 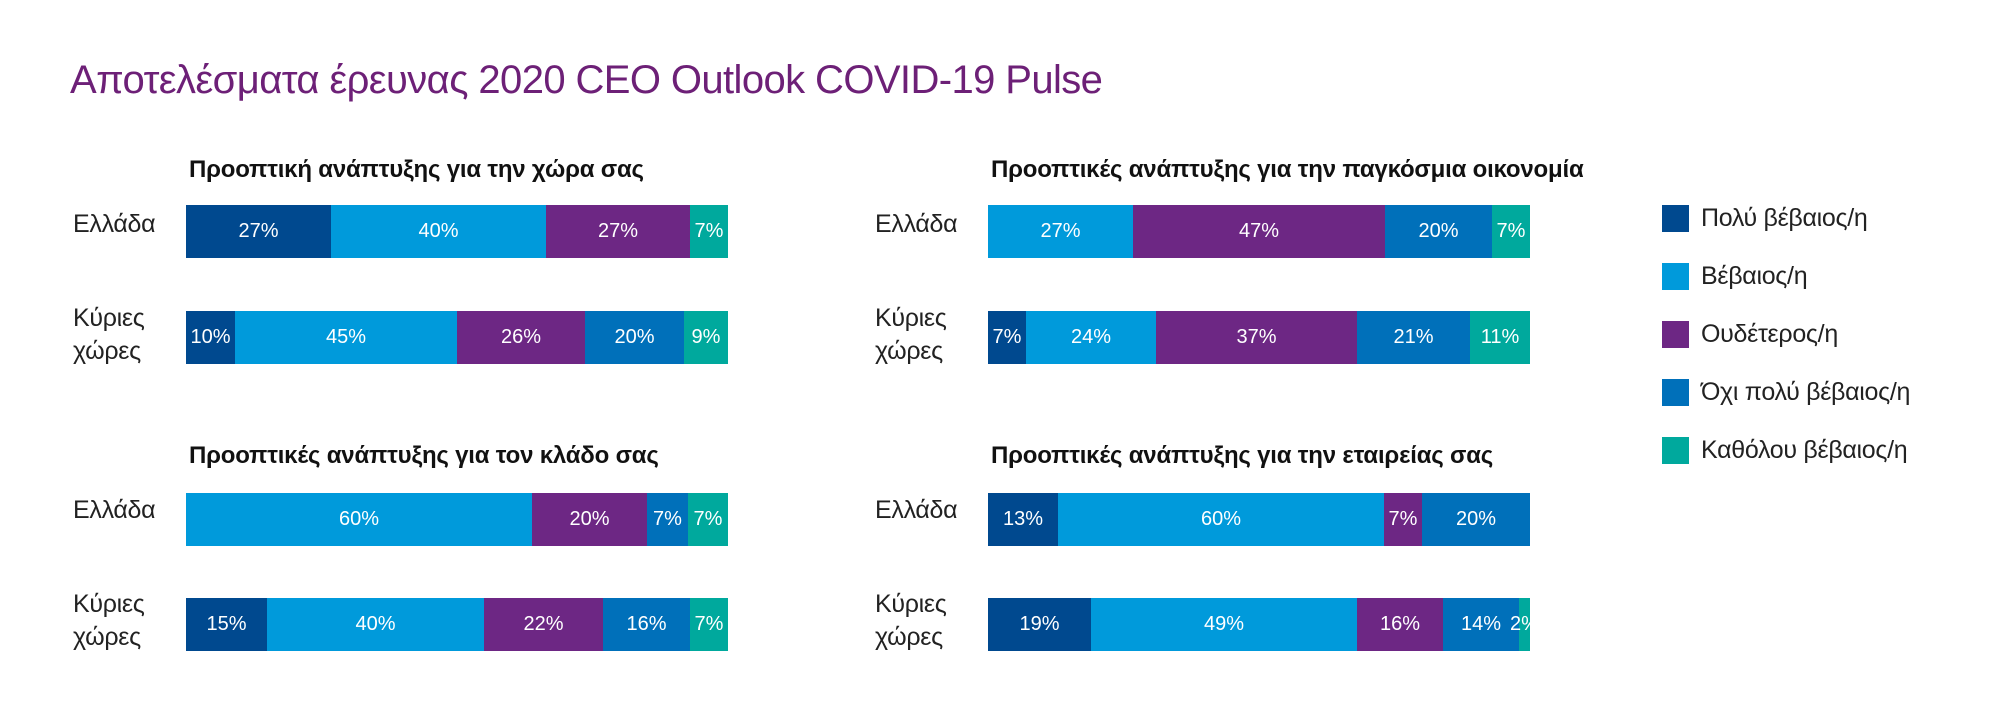 I want to click on bar-segment-very-confident: 13%, so click(x=1023, y=519).